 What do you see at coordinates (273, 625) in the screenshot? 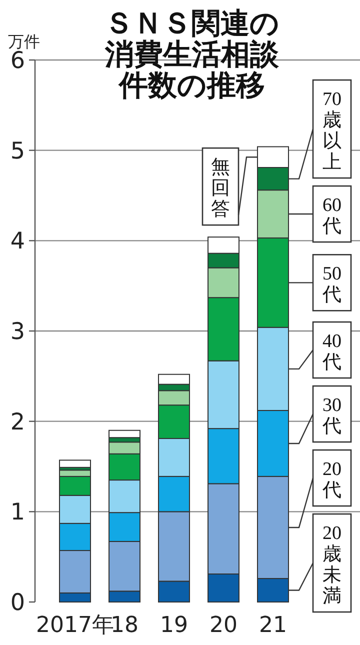
I see `x-tick-label: 21` at bounding box center [273, 625].